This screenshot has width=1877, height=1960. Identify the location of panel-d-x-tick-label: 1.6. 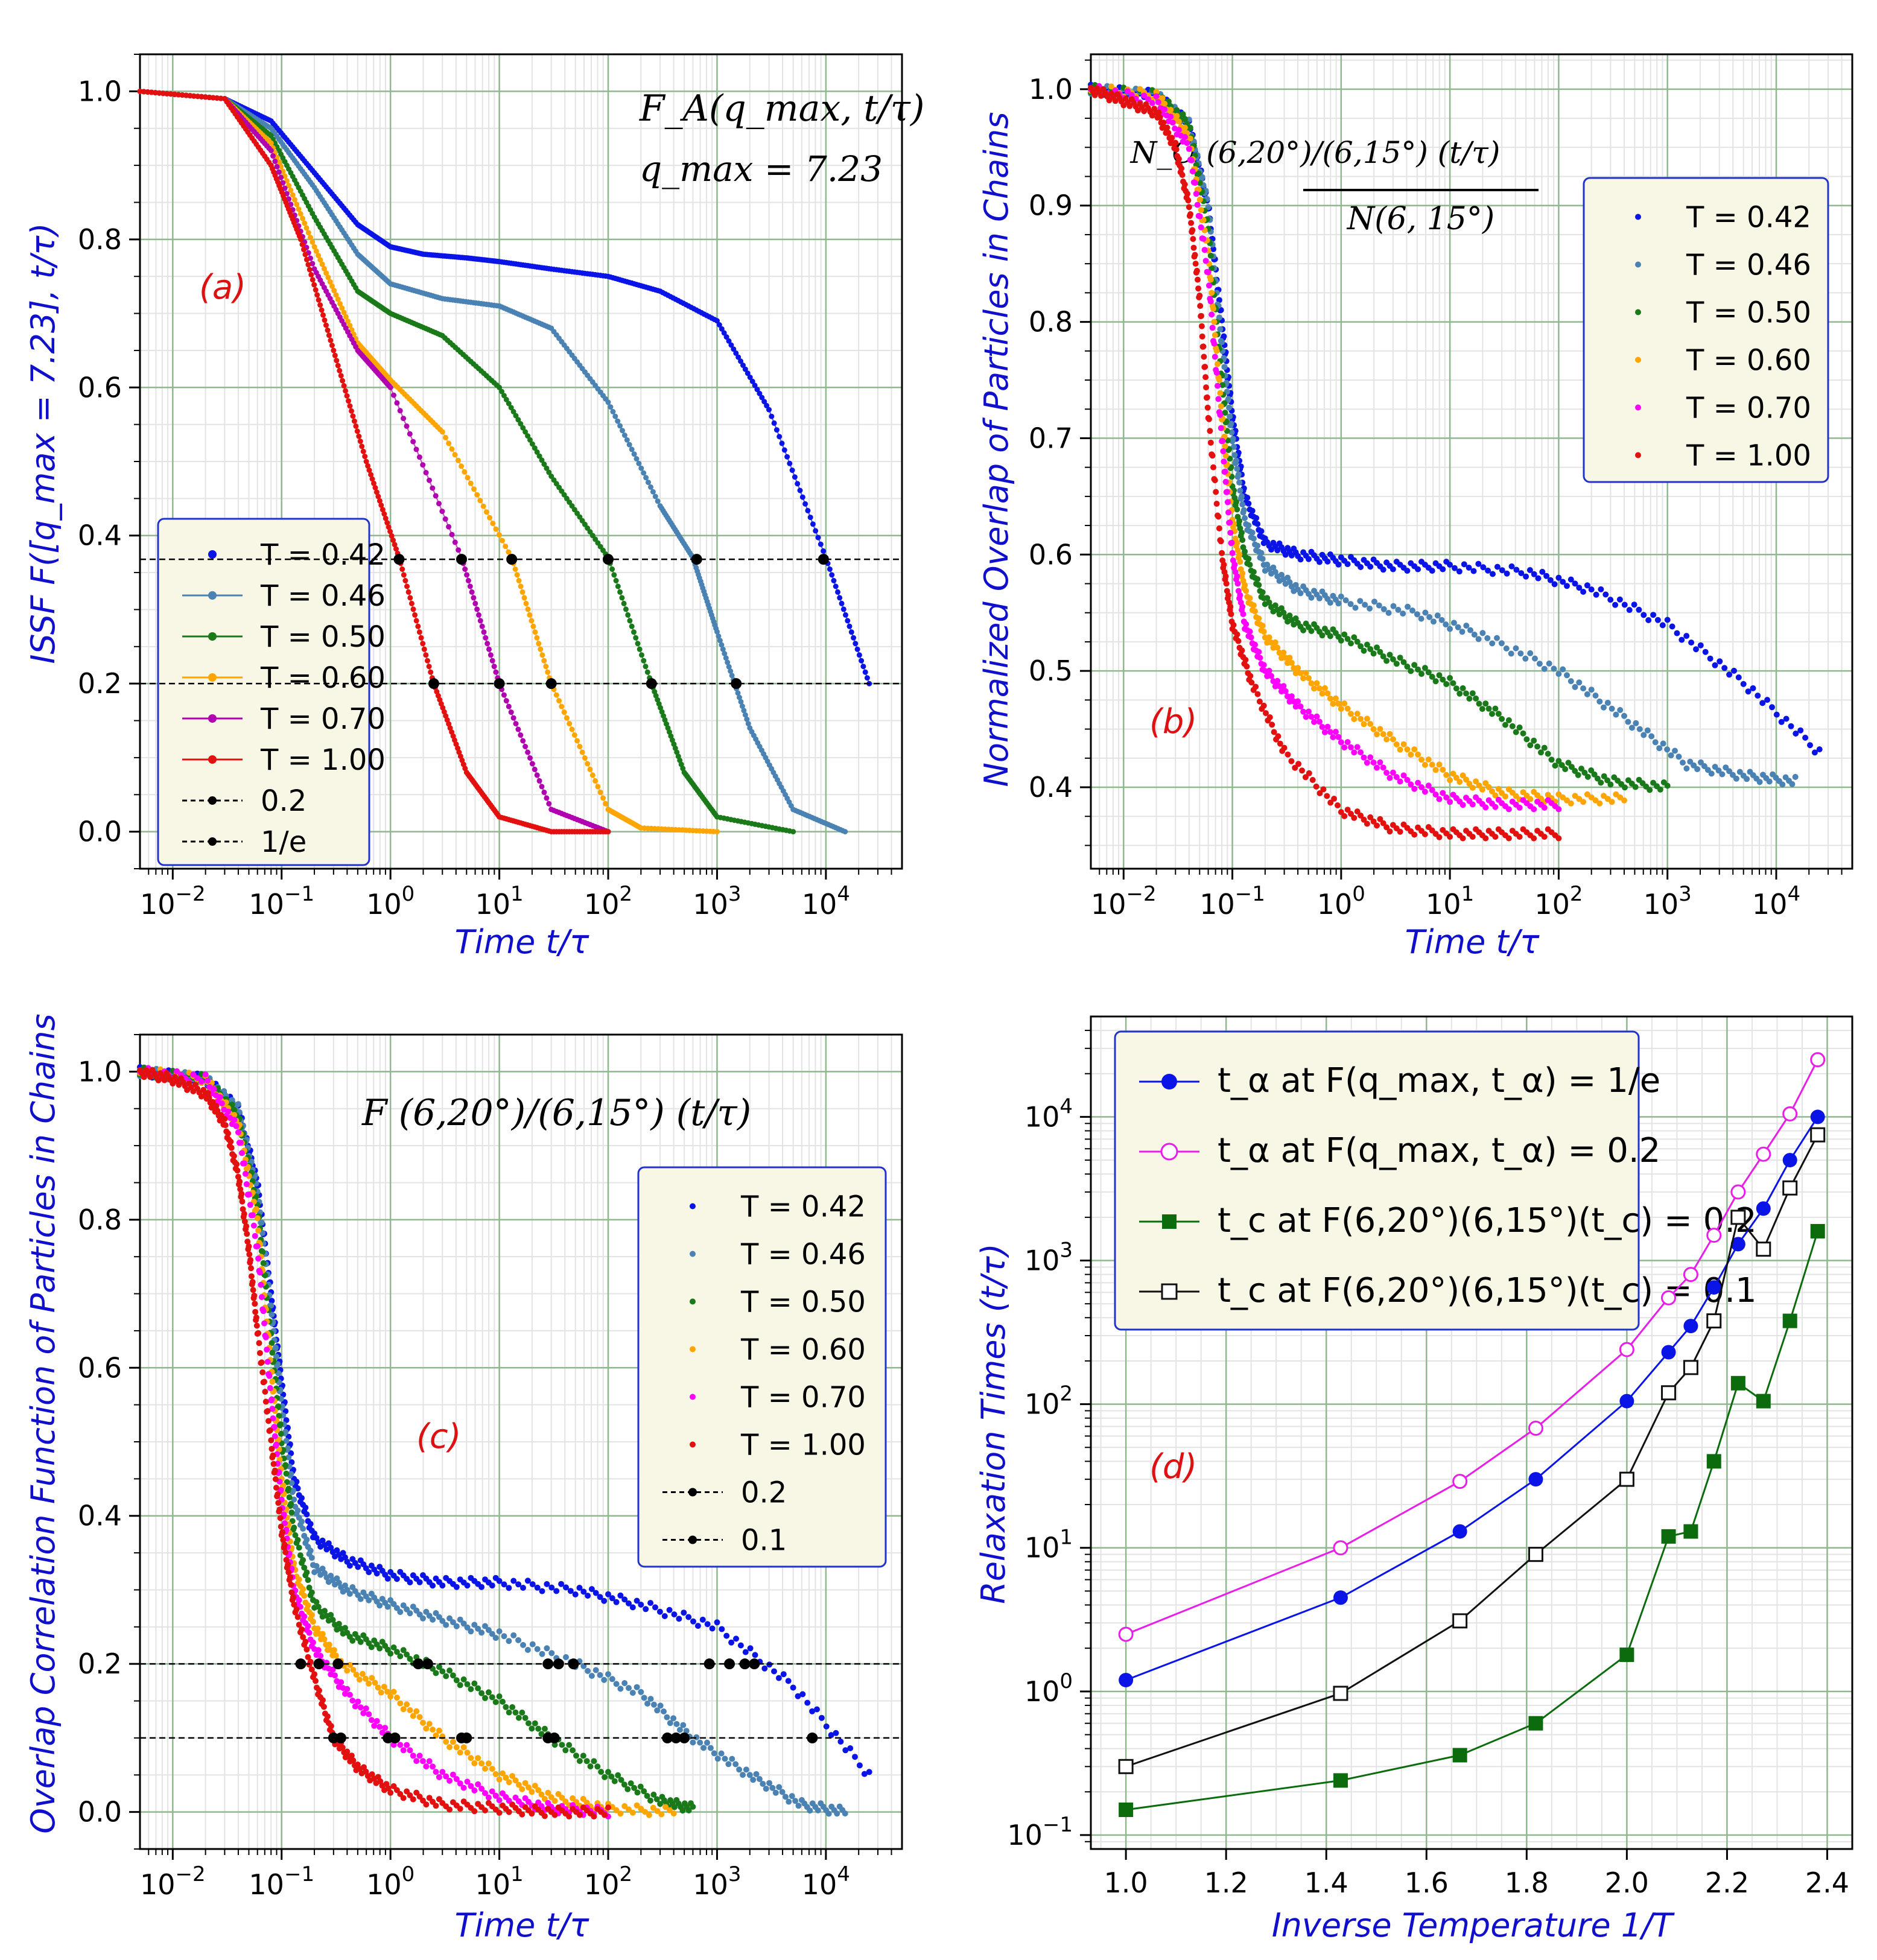
(1427, 1883).